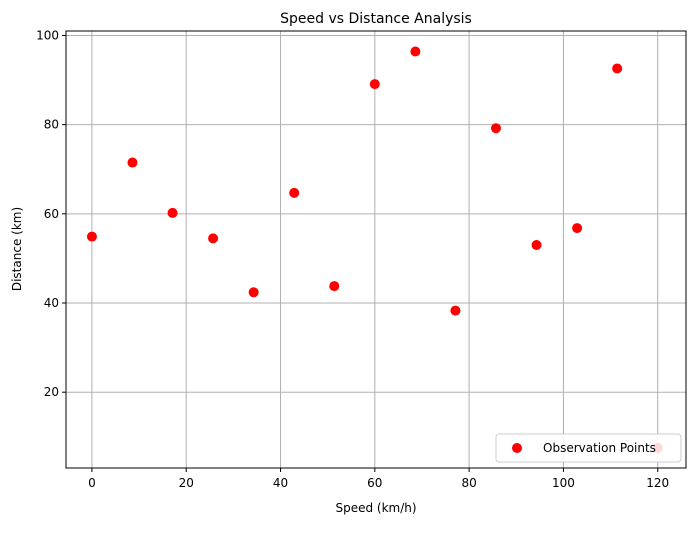 This screenshot has height=547, width=695. Describe the element at coordinates (657, 483) in the screenshot. I see `x-tick-label: 120` at that location.